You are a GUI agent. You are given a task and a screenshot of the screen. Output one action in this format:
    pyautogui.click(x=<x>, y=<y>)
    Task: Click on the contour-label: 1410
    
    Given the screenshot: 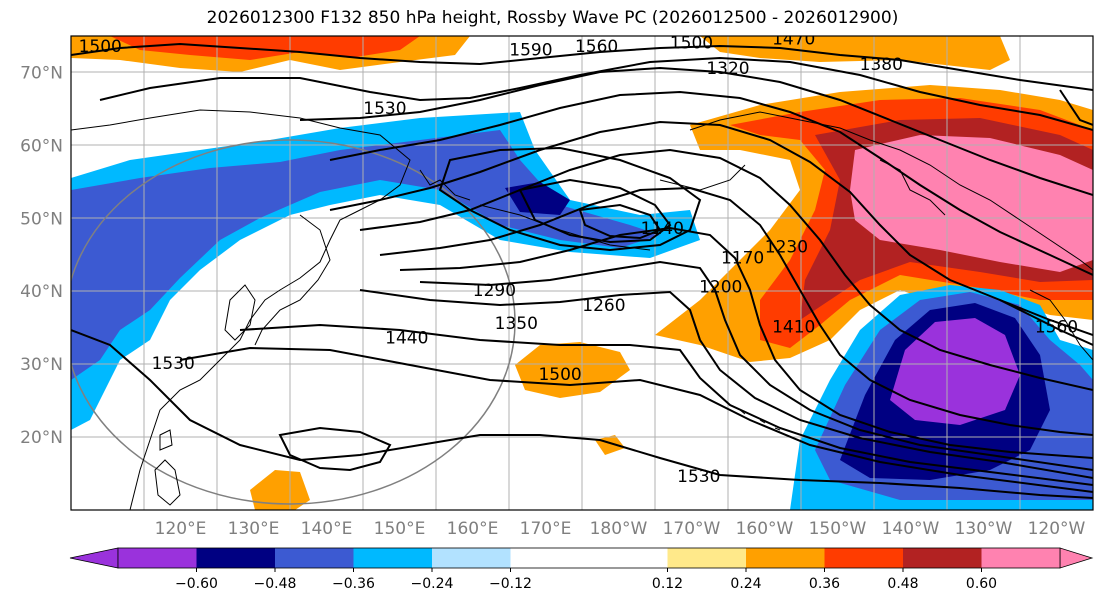 What is the action you would take?
    pyautogui.click(x=793, y=328)
    